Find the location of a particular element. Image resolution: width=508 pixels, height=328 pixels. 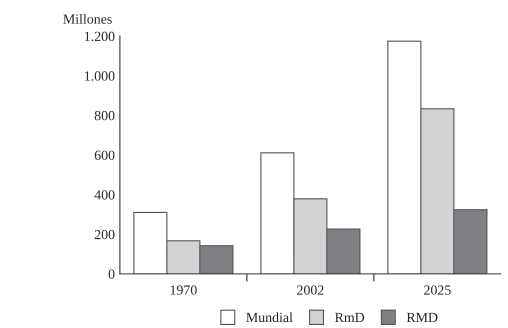

x-tick-label: 1970 is located at coordinates (183, 290).